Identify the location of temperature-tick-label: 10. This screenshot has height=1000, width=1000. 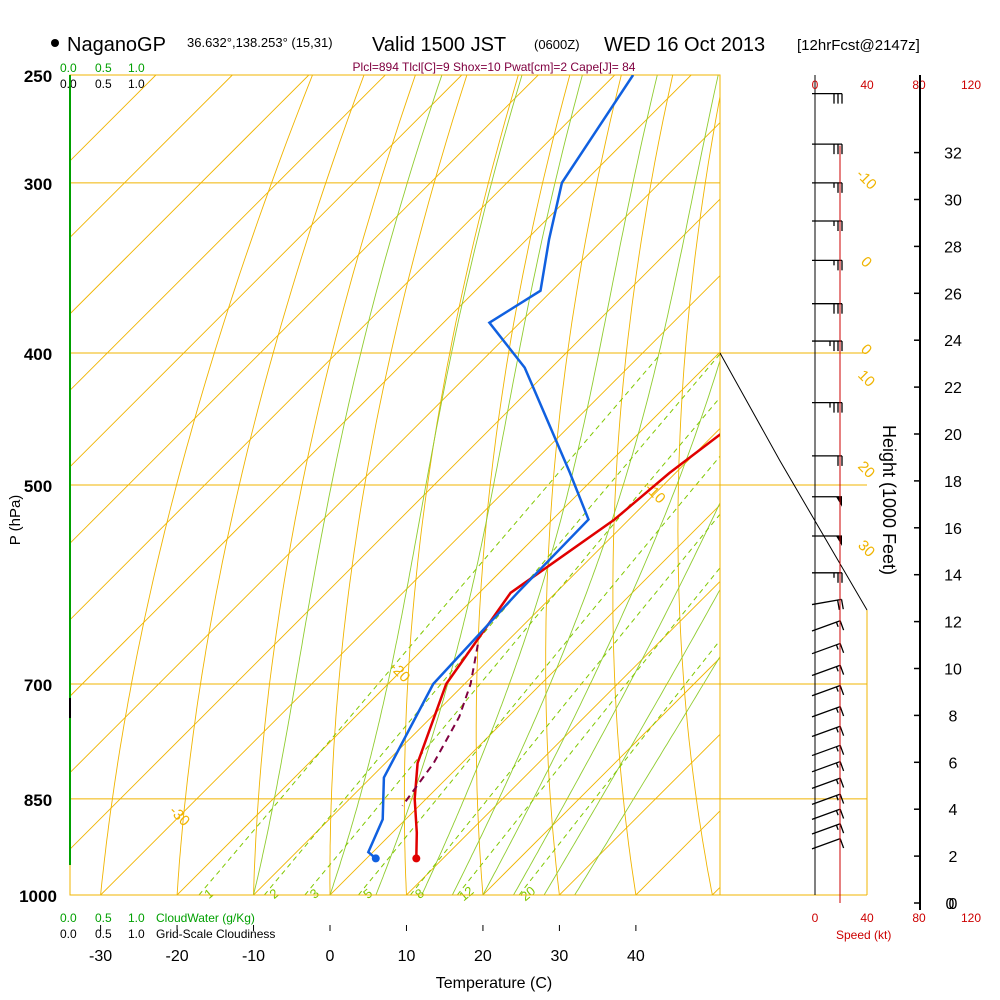
(407, 956).